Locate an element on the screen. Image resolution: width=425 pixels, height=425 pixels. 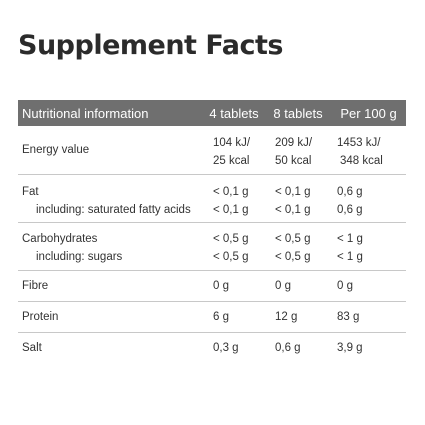
value-kj: 104 kJ/ is located at coordinates (232, 143).